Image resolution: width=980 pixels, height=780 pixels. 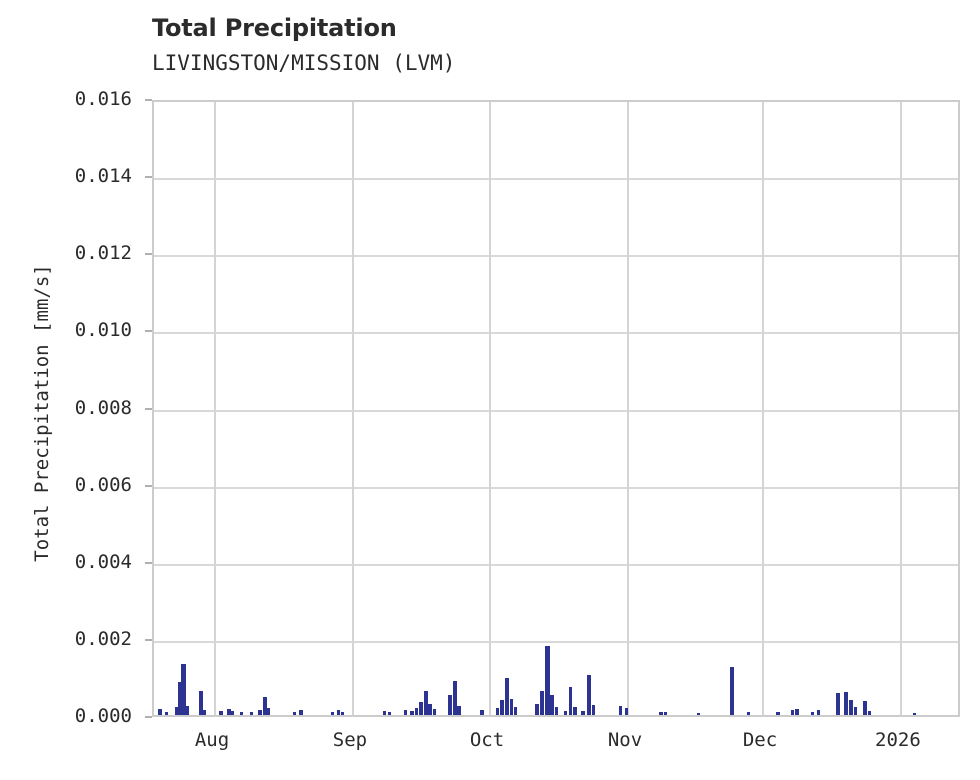 I want to click on y-axis-tick-label: 0.010, so click(x=103, y=330).